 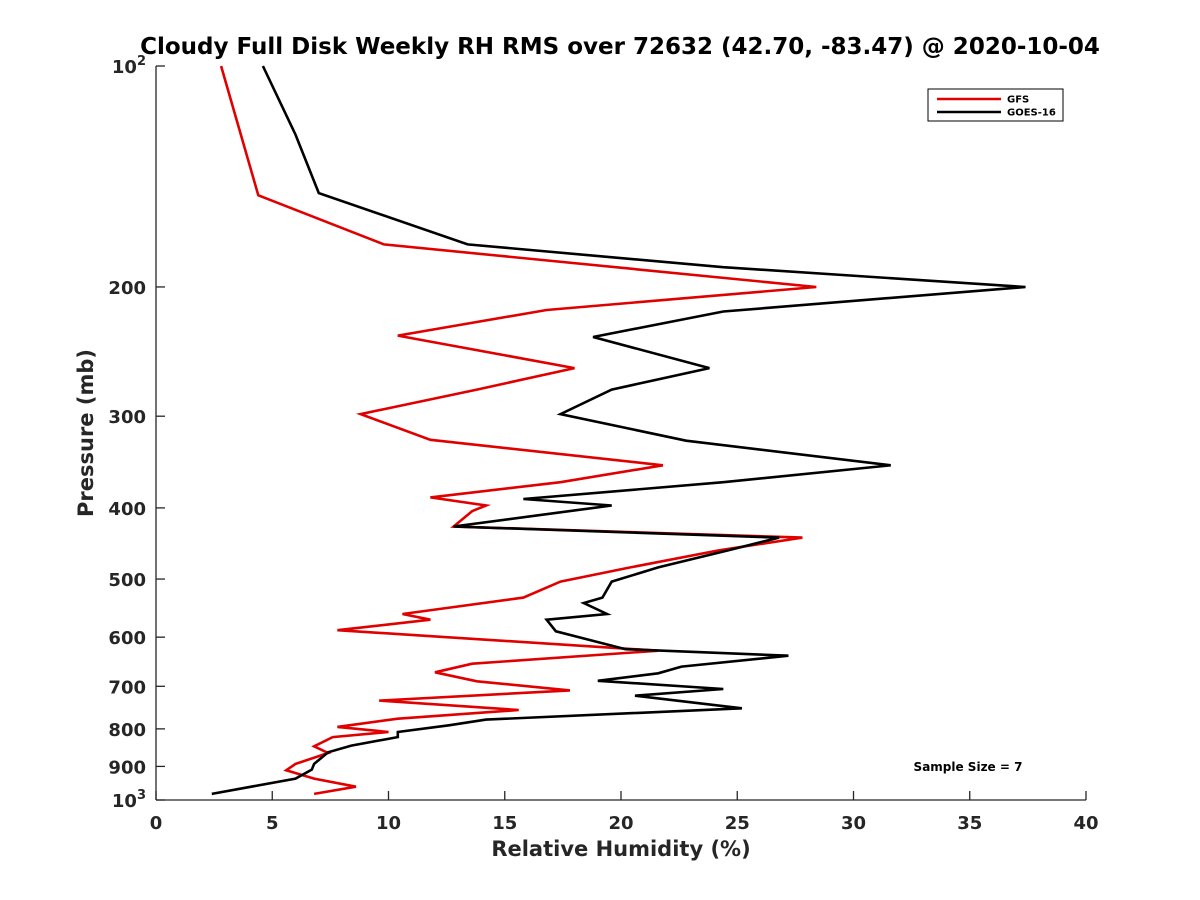 I want to click on y-tick-label: 10³, so click(x=129, y=800).